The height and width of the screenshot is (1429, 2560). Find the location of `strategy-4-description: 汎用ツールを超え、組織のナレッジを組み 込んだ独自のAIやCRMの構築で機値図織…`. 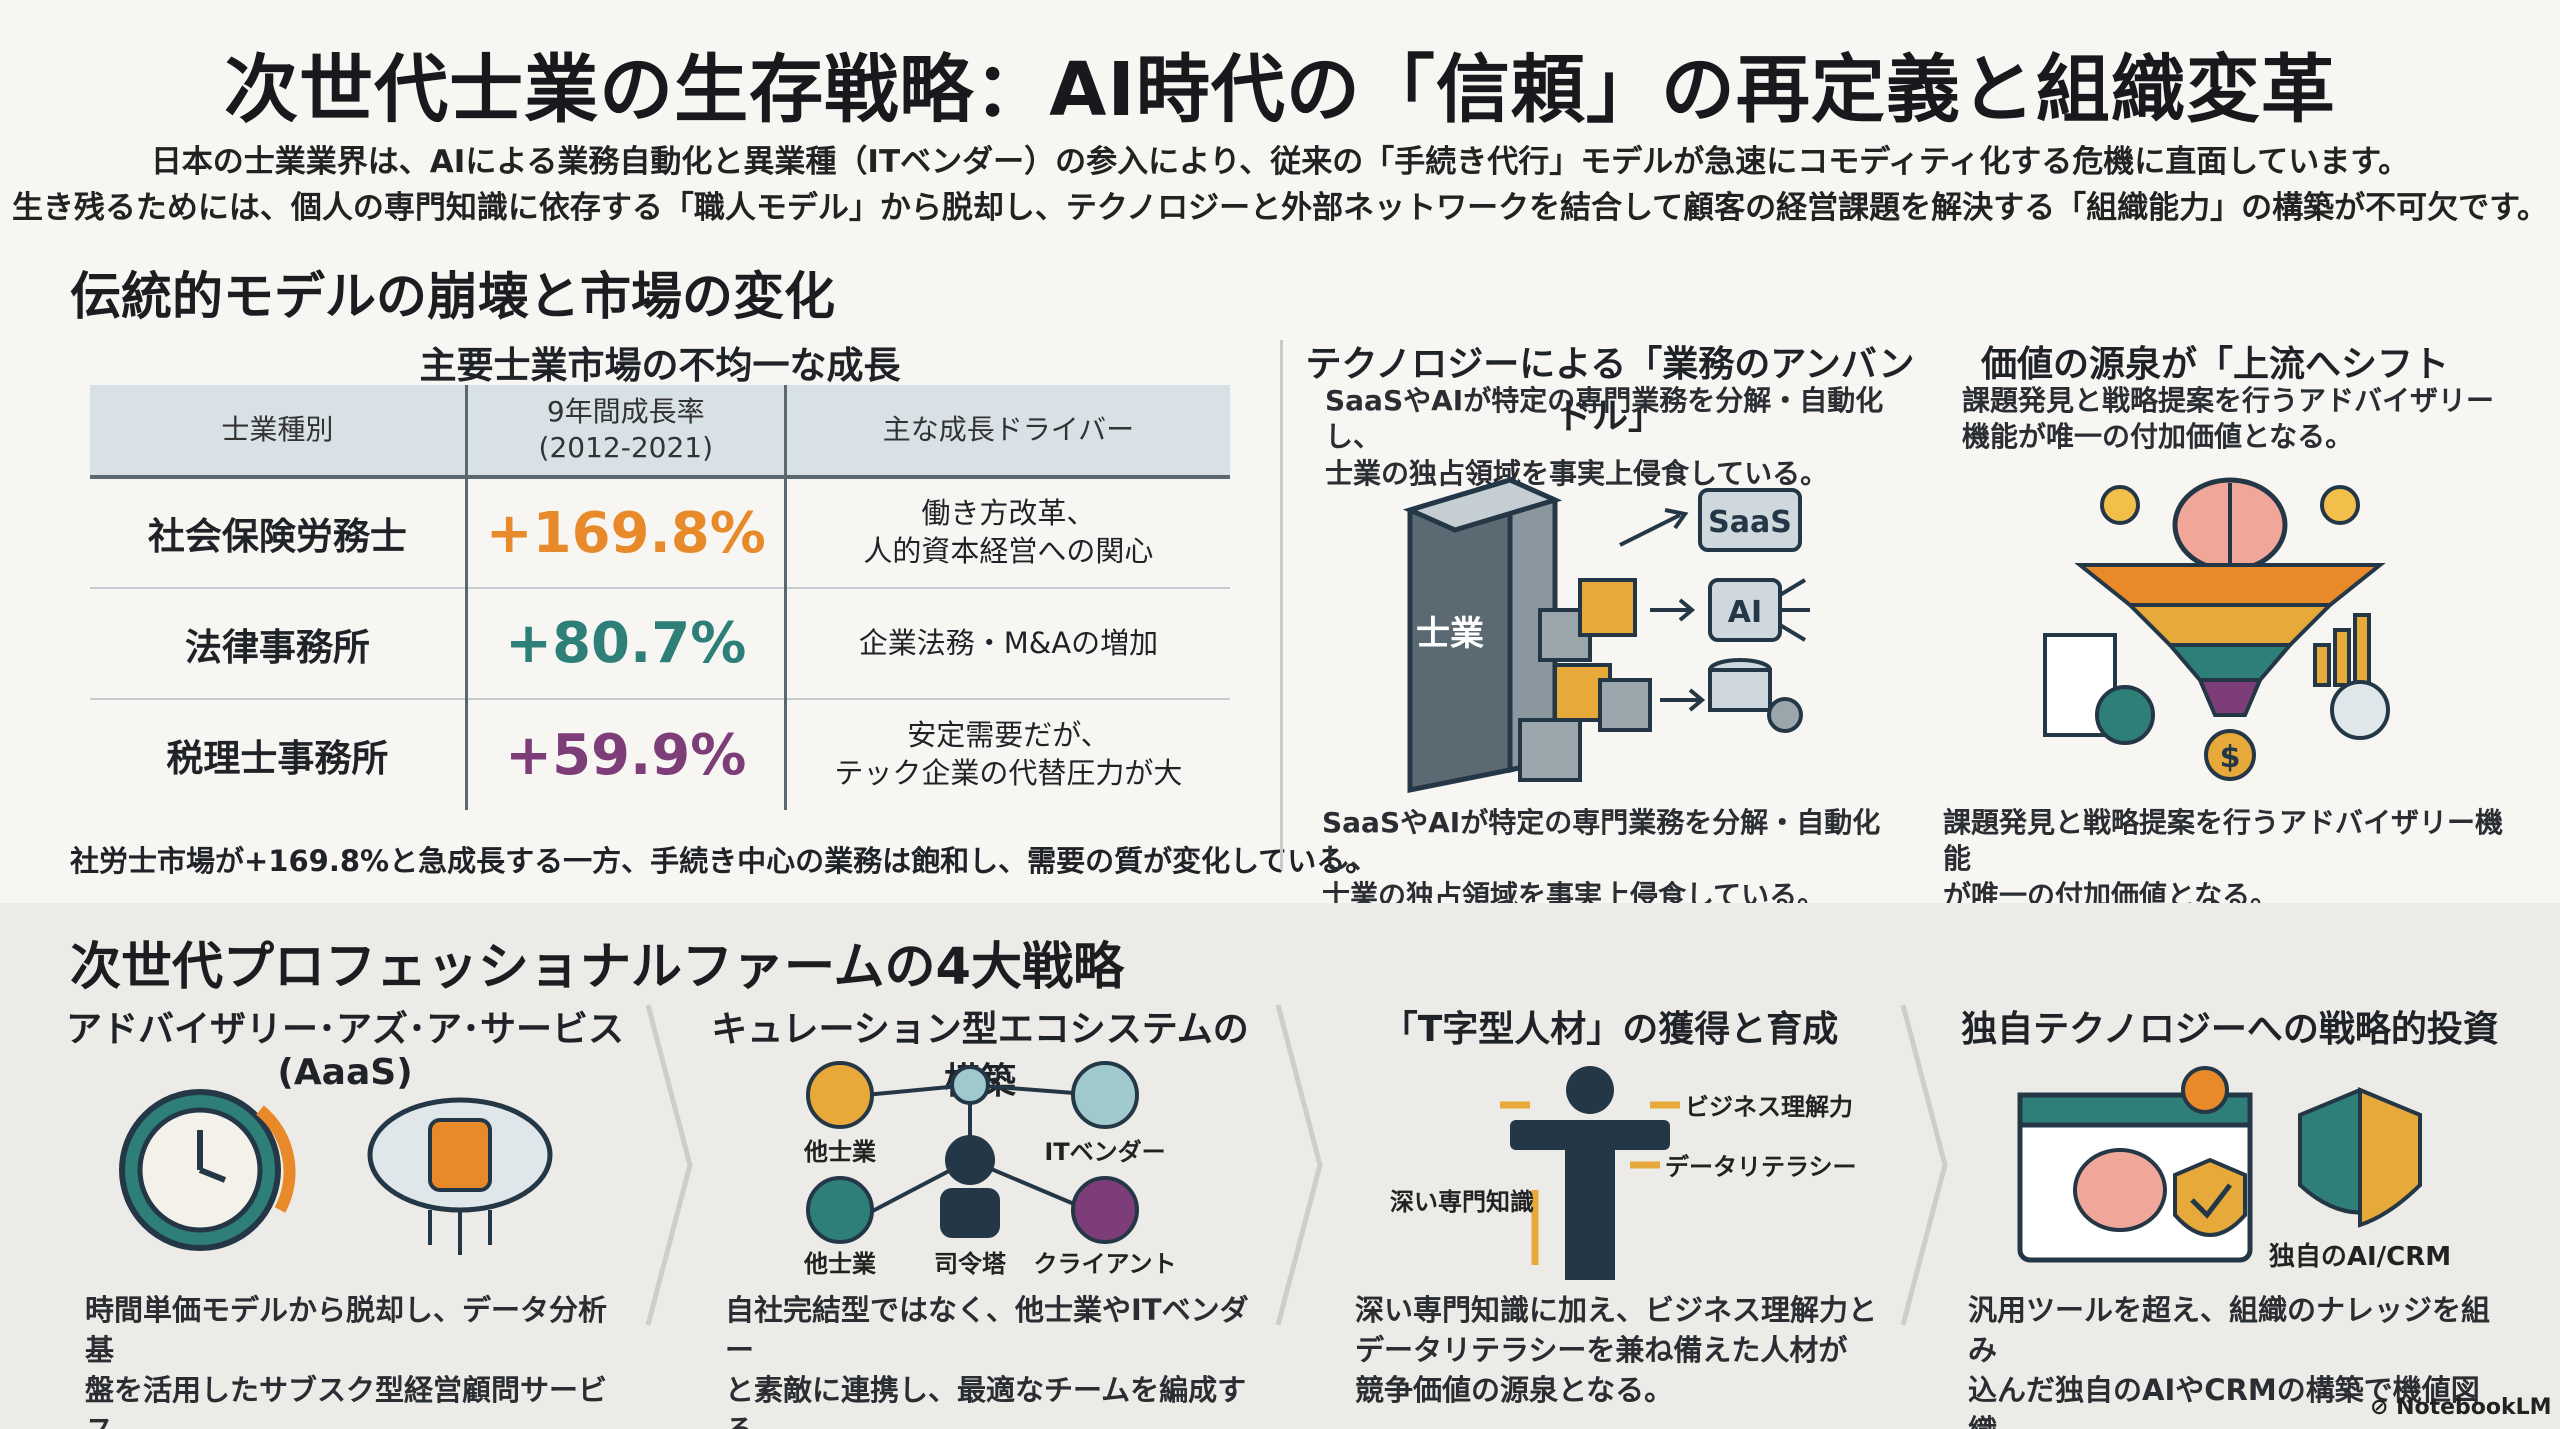

strategy-4-description: 汎用ツールを超え、組織のナレッジを組み 込んだ独自のAIやCRMの構築で機値図織… is located at coordinates (2229, 1361).